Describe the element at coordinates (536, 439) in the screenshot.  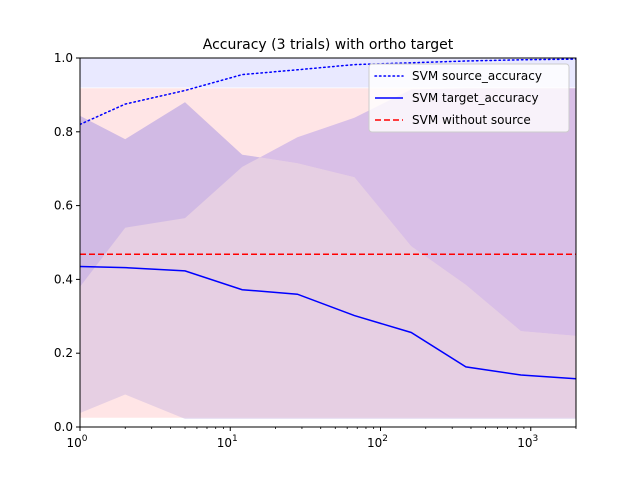
I see `x-tick-exponent: 3` at that location.